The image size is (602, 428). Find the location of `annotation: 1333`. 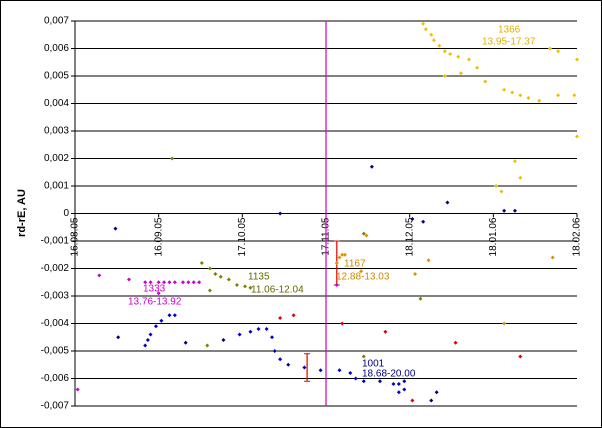

annotation: 1333 is located at coordinates (154, 289).